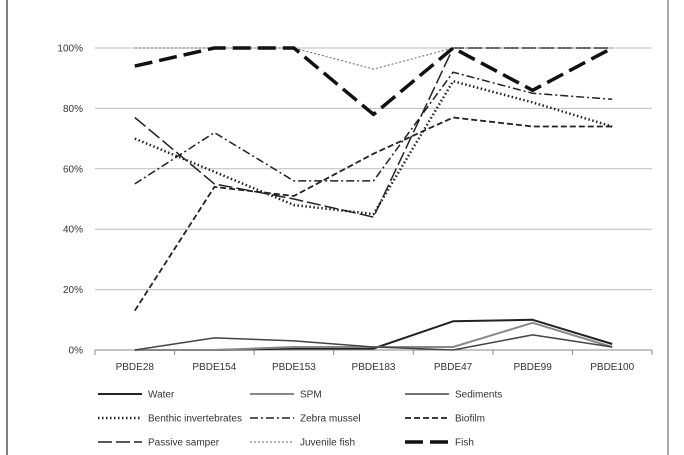 This screenshot has width=684, height=455. Describe the element at coordinates (327, 443) in the screenshot. I see `legend-label-juvenile-fish: Juvenile fish` at that location.